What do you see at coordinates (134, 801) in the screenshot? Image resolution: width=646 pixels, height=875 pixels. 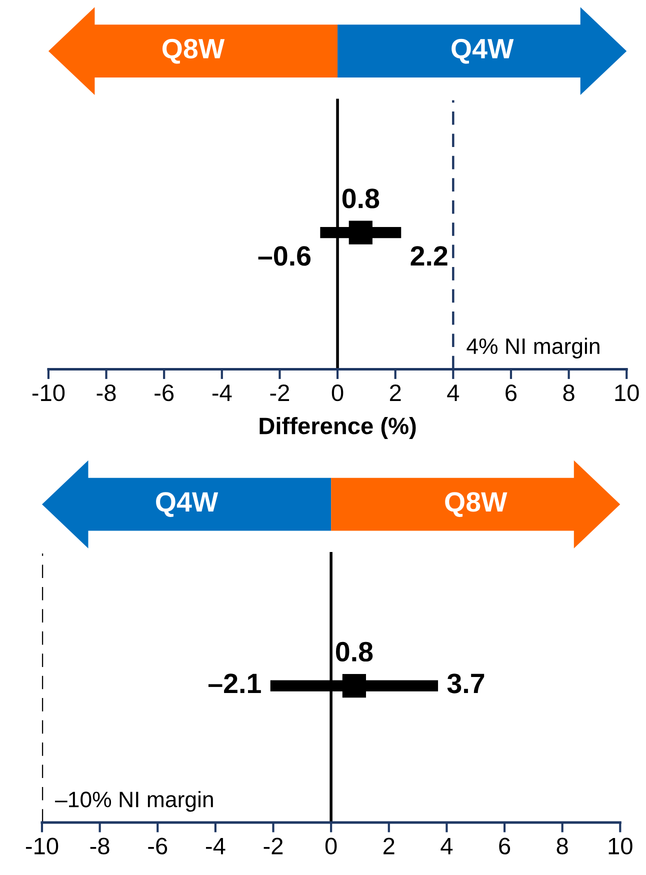 I see `ref-line-label: –10% NI margin` at bounding box center [134, 801].